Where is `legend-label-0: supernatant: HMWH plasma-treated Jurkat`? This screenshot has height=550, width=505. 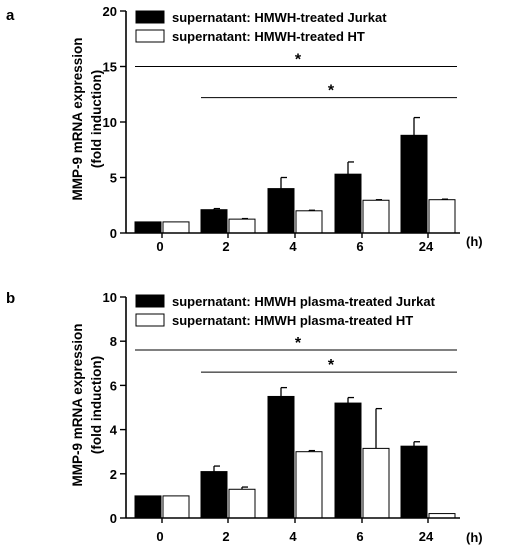
legend-label-0: supernatant: HMWH plasma-treated Jurkat is located at coordinates (304, 301).